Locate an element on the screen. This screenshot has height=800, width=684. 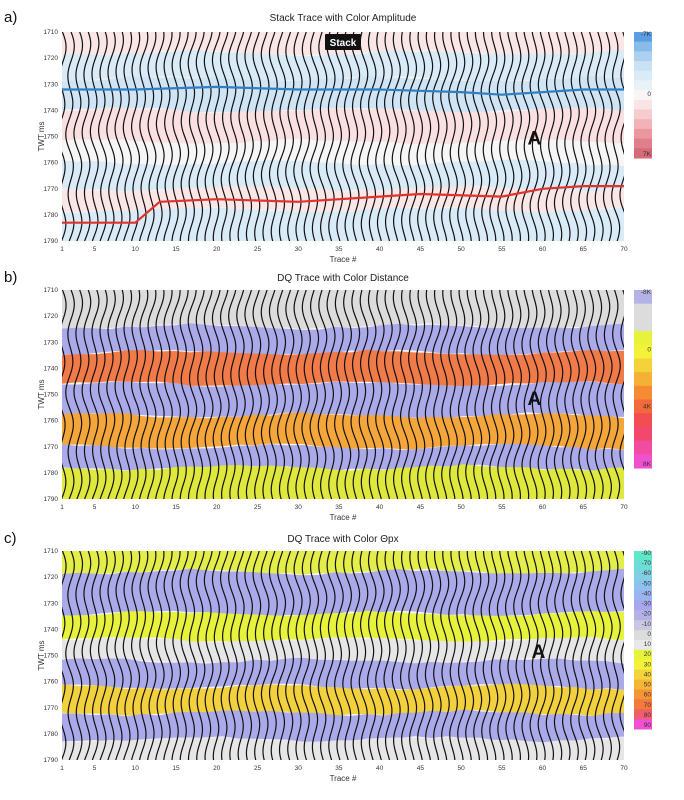
y-tick-label: 1770 is located at coordinates (51, 708).